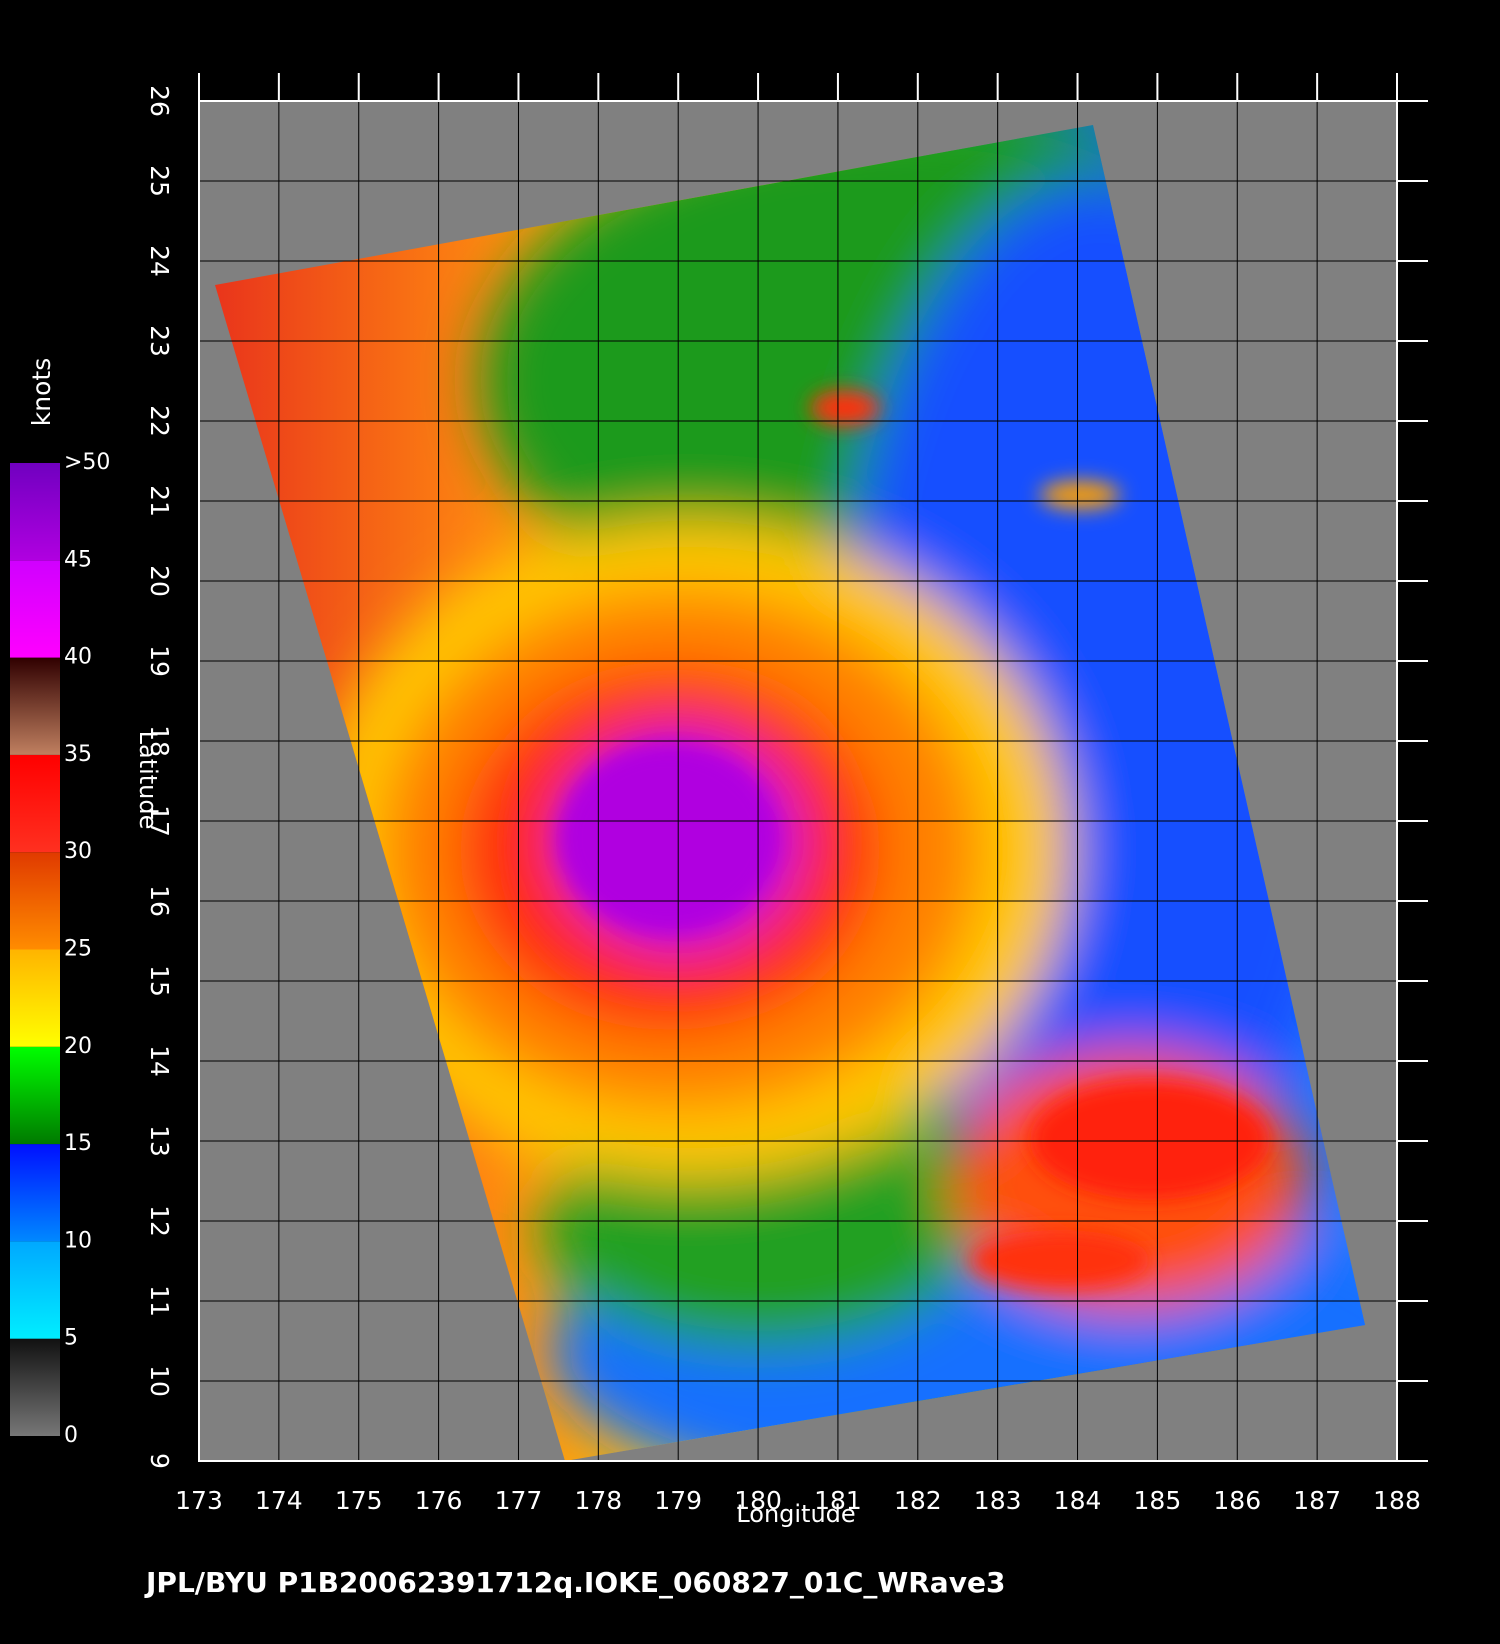 Image resolution: width=1500 pixels, height=1644 pixels. Describe the element at coordinates (159, 341) in the screenshot. I see `y-tick-label: 23` at that location.